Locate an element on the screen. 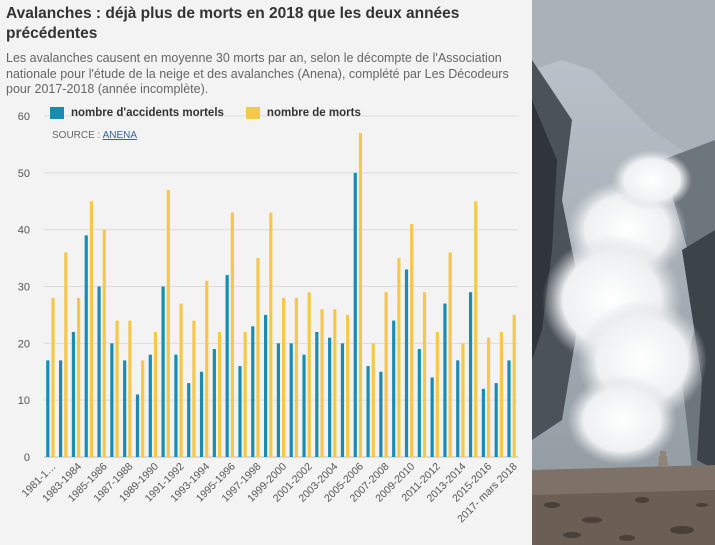 The width and height of the screenshot is (715, 545). bar-deaths-2006-2007 is located at coordinates (373, 400).